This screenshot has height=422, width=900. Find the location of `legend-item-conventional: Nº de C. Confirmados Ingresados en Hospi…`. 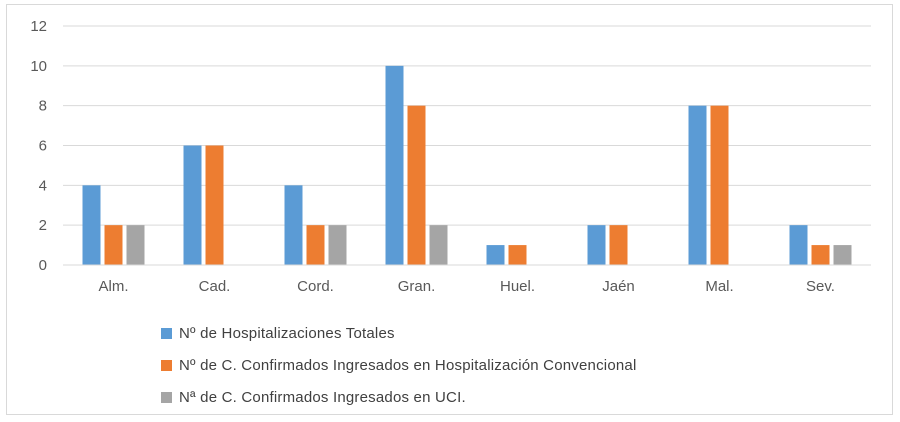

legend-item-conventional: Nº de C. Confirmados Ingresados en Hospi… is located at coordinates (398, 365).